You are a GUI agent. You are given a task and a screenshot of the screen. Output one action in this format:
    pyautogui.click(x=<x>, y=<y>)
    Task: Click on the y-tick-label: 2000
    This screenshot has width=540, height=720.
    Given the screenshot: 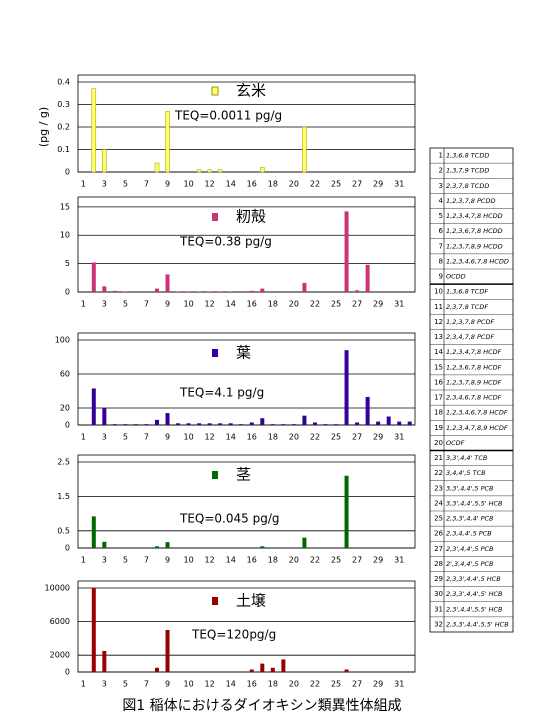 What is the action you would take?
    pyautogui.click(x=60, y=655)
    